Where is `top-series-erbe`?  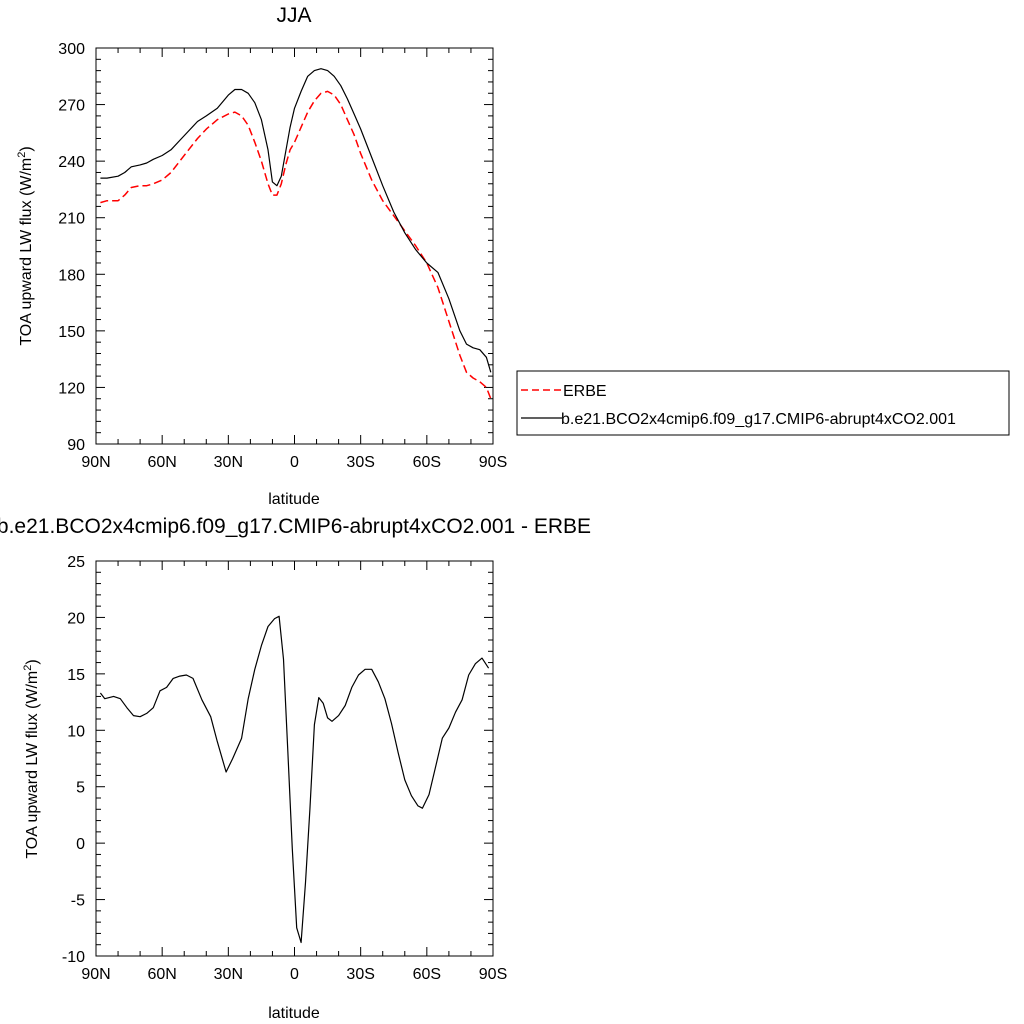
top-series-erbe is located at coordinates (296, 244).